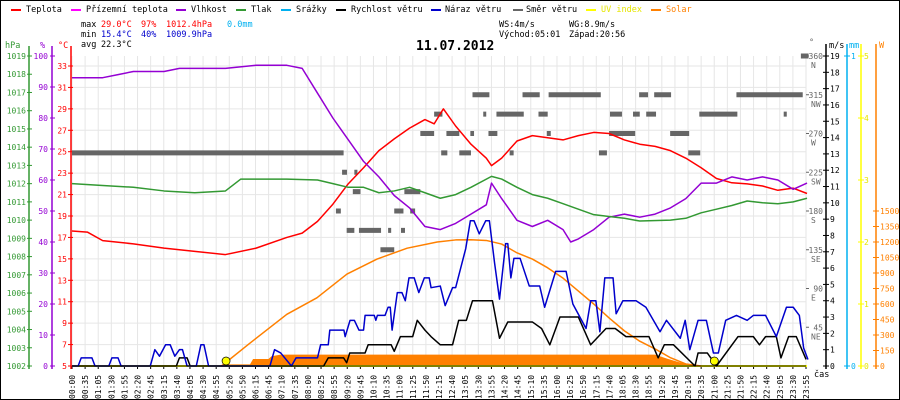 The width and height of the screenshot is (900, 400). I want to click on x-tick-label: 03:15, so click(164, 387).